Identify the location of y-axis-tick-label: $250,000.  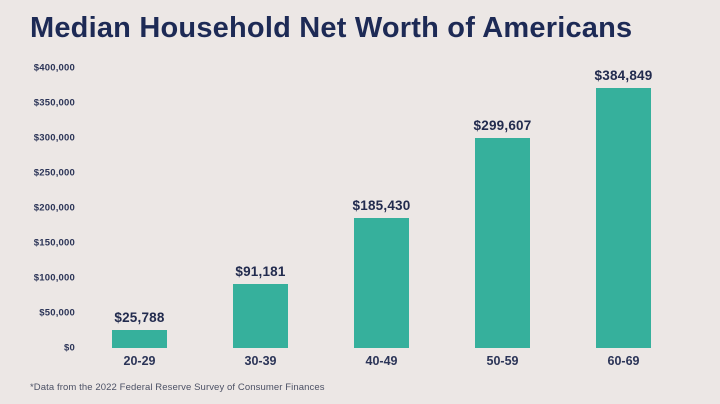
(54, 173).